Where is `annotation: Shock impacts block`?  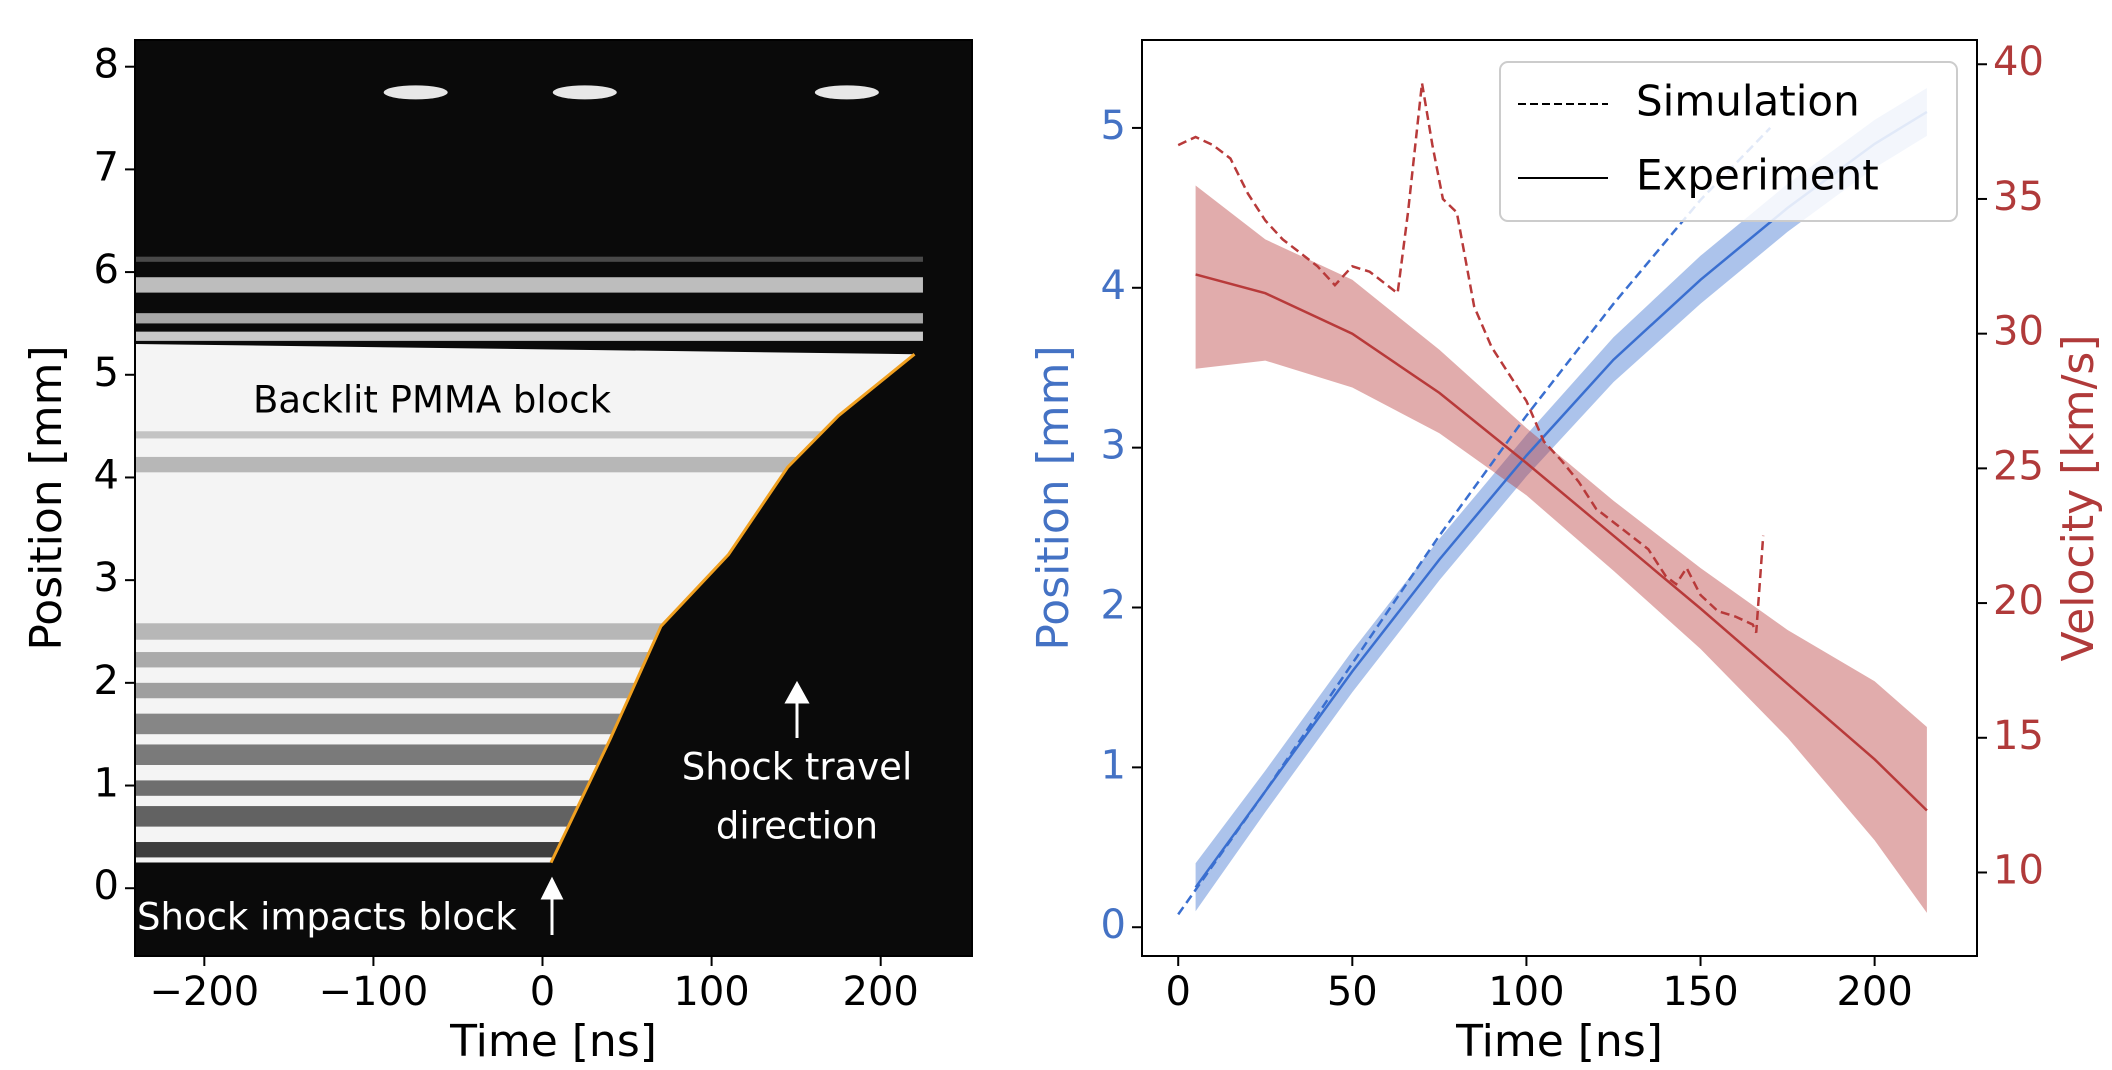
annotation: Shock impacts block is located at coordinates (327, 917).